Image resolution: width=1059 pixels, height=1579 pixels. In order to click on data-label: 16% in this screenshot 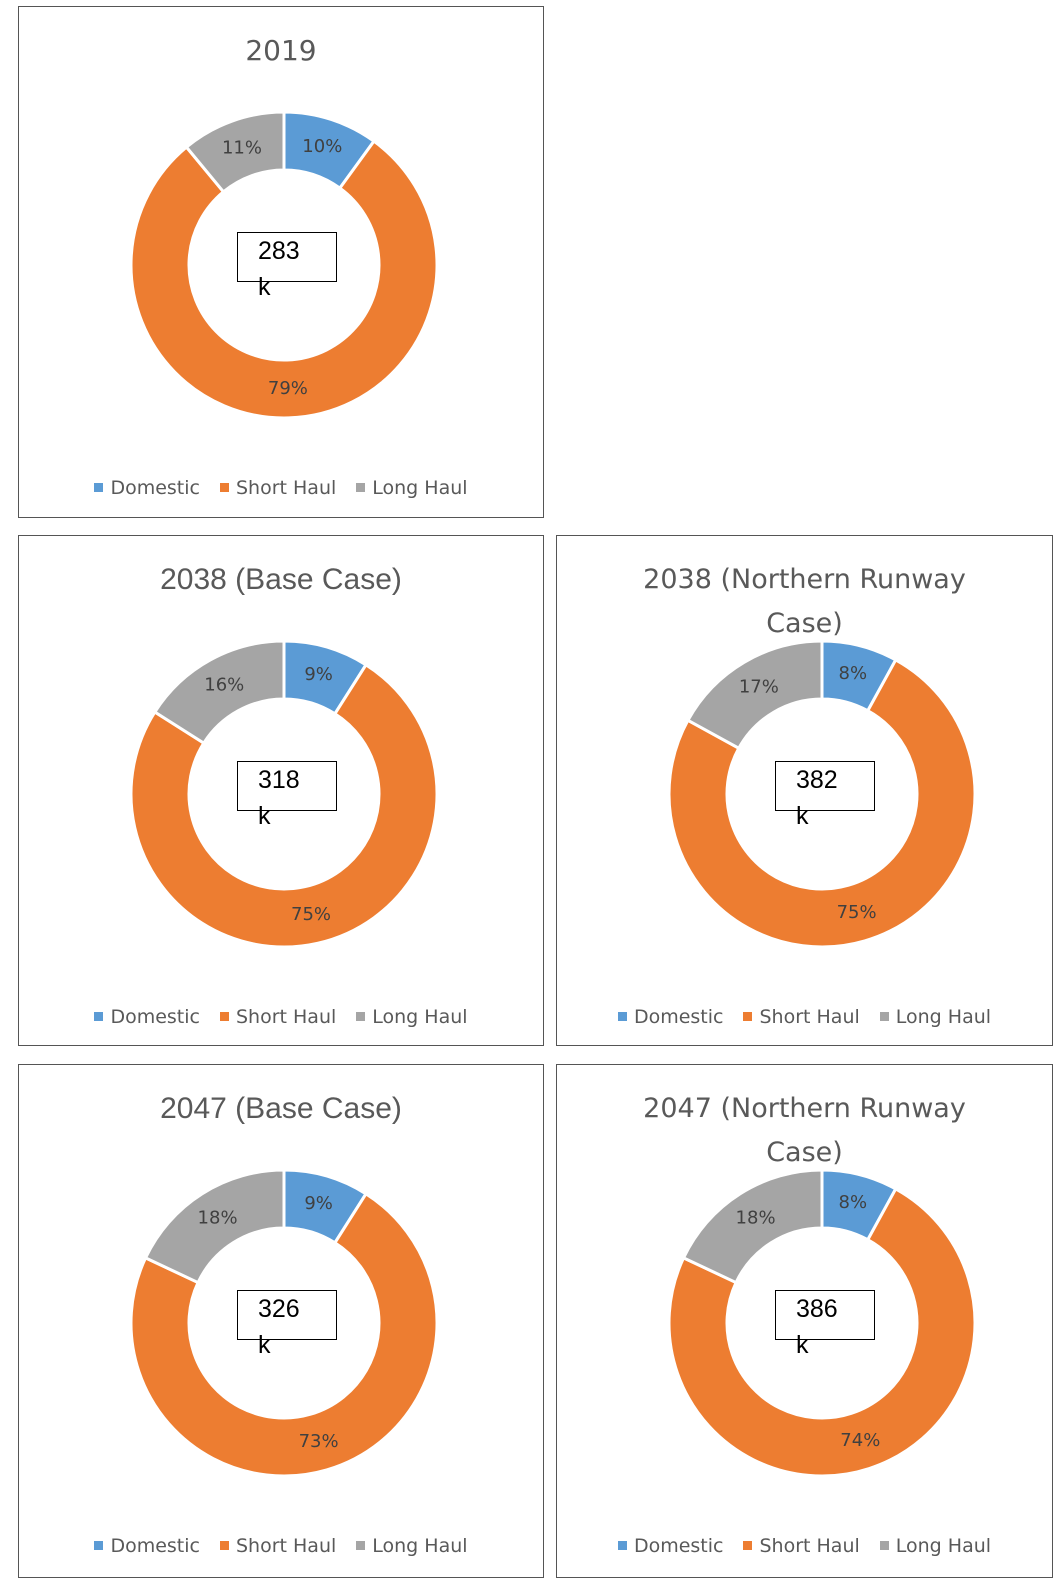, I will do `click(224, 684)`.